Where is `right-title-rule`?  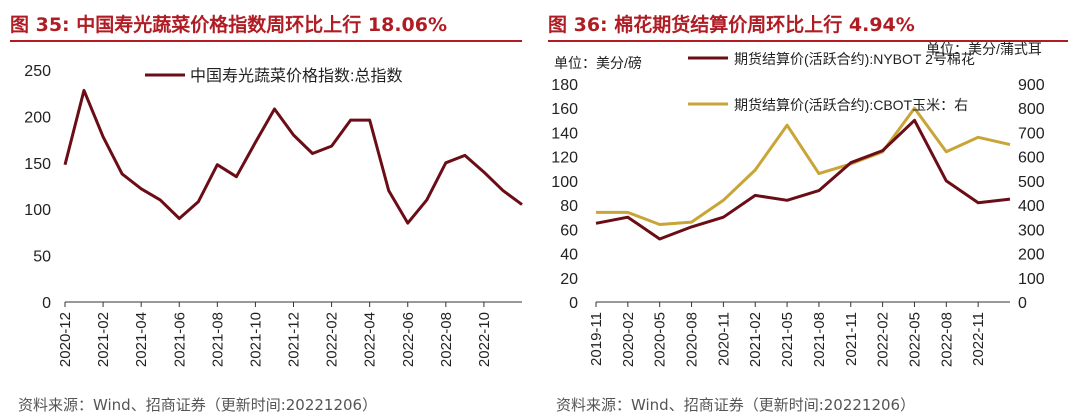 right-title-rule is located at coordinates (808, 41).